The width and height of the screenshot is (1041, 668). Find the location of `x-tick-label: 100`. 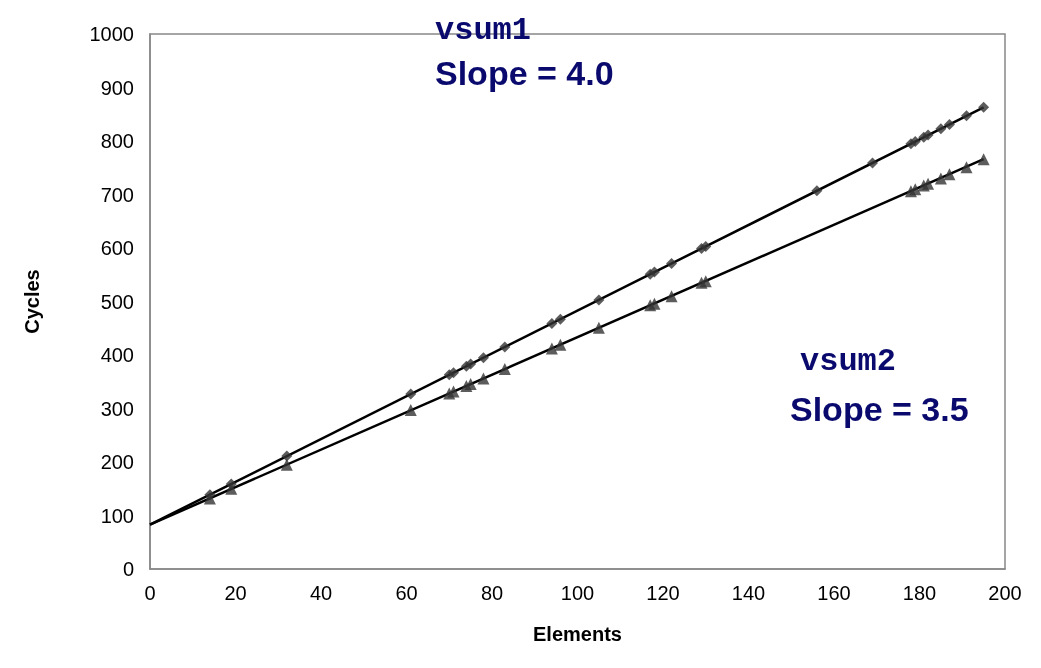

x-tick-label: 100 is located at coordinates (577, 593).